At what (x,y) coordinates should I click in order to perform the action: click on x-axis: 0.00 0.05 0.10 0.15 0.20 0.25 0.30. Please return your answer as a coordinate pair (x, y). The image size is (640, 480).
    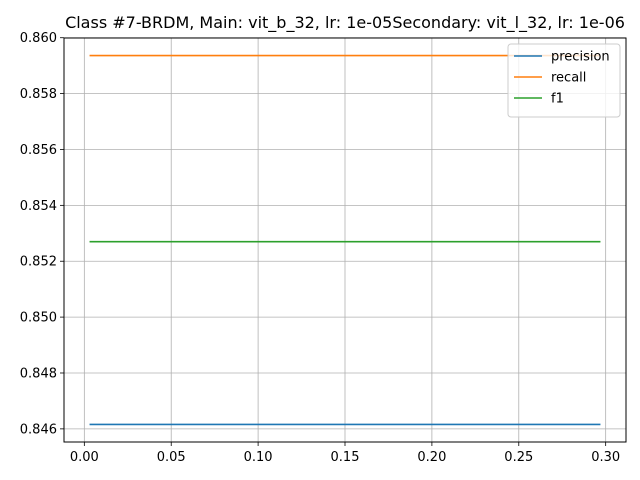
    Looking at the image, I should click on (345, 453).